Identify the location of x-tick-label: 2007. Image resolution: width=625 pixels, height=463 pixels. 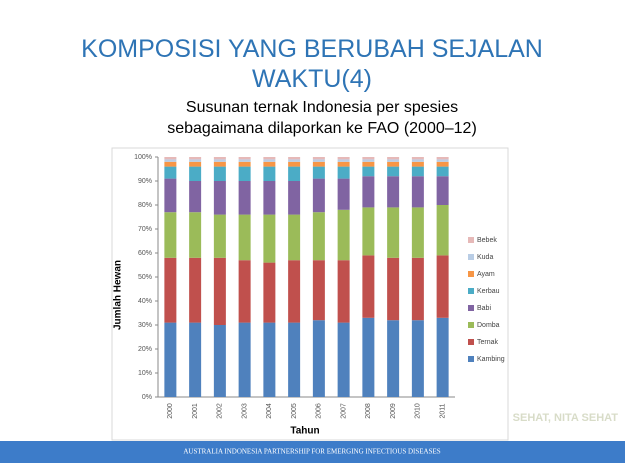
(343, 411).